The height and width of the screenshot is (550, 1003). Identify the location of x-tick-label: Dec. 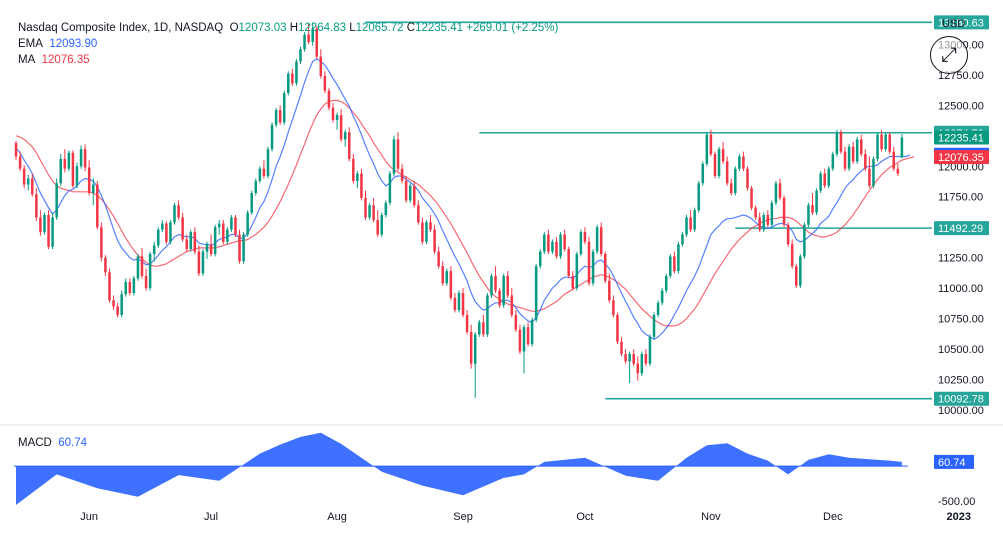
(833, 517).